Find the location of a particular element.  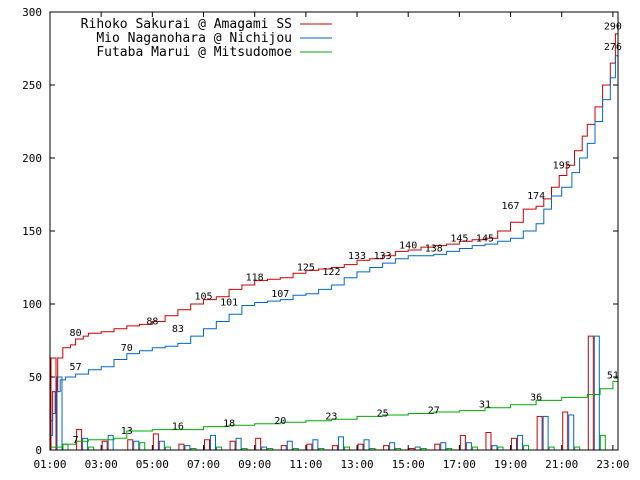

data-label: 70 is located at coordinates (127, 348).